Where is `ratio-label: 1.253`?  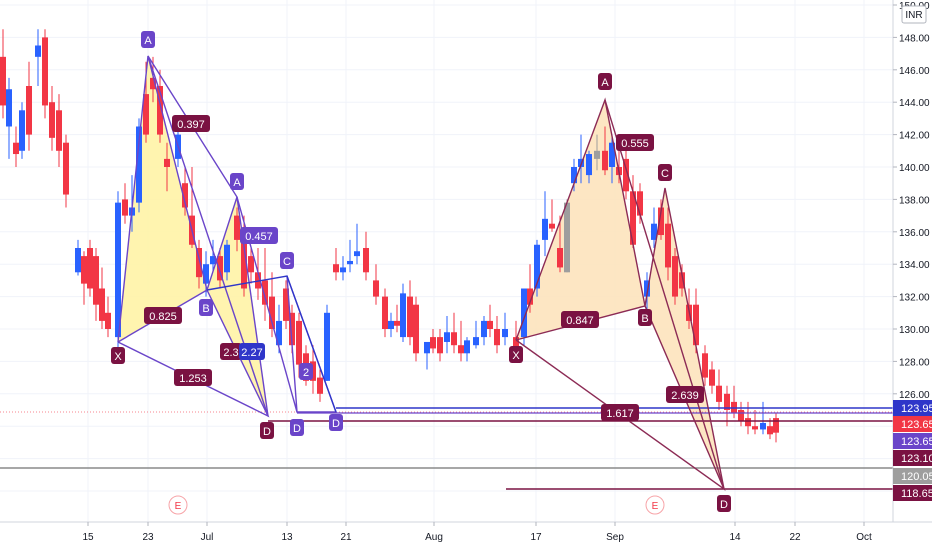 ratio-label: 1.253 is located at coordinates (193, 377).